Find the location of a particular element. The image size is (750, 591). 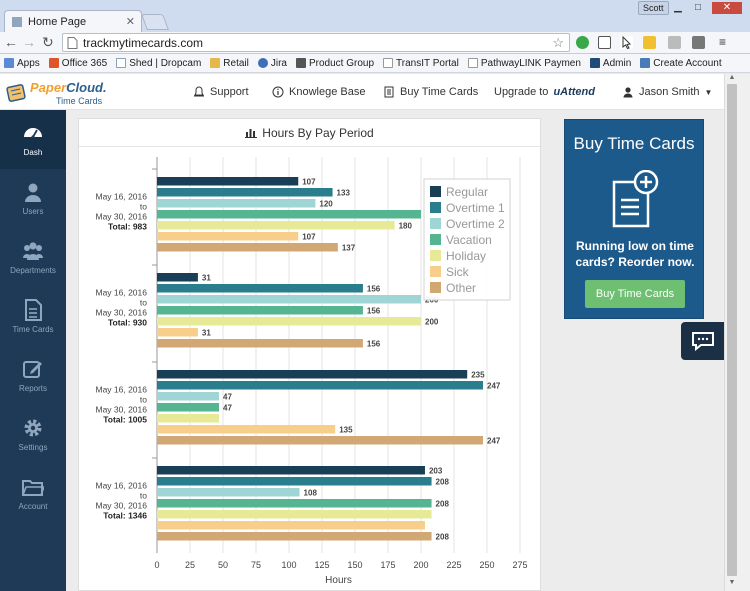

papercloud-logo: PaperCloud. Time Cards is located at coordinates (61, 92).